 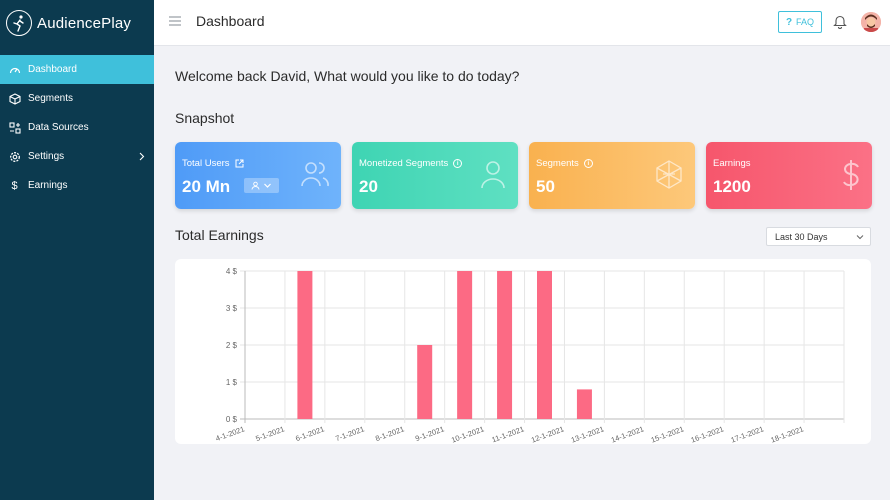 I want to click on earnings-card: Earnings 1200, so click(x=789, y=175).